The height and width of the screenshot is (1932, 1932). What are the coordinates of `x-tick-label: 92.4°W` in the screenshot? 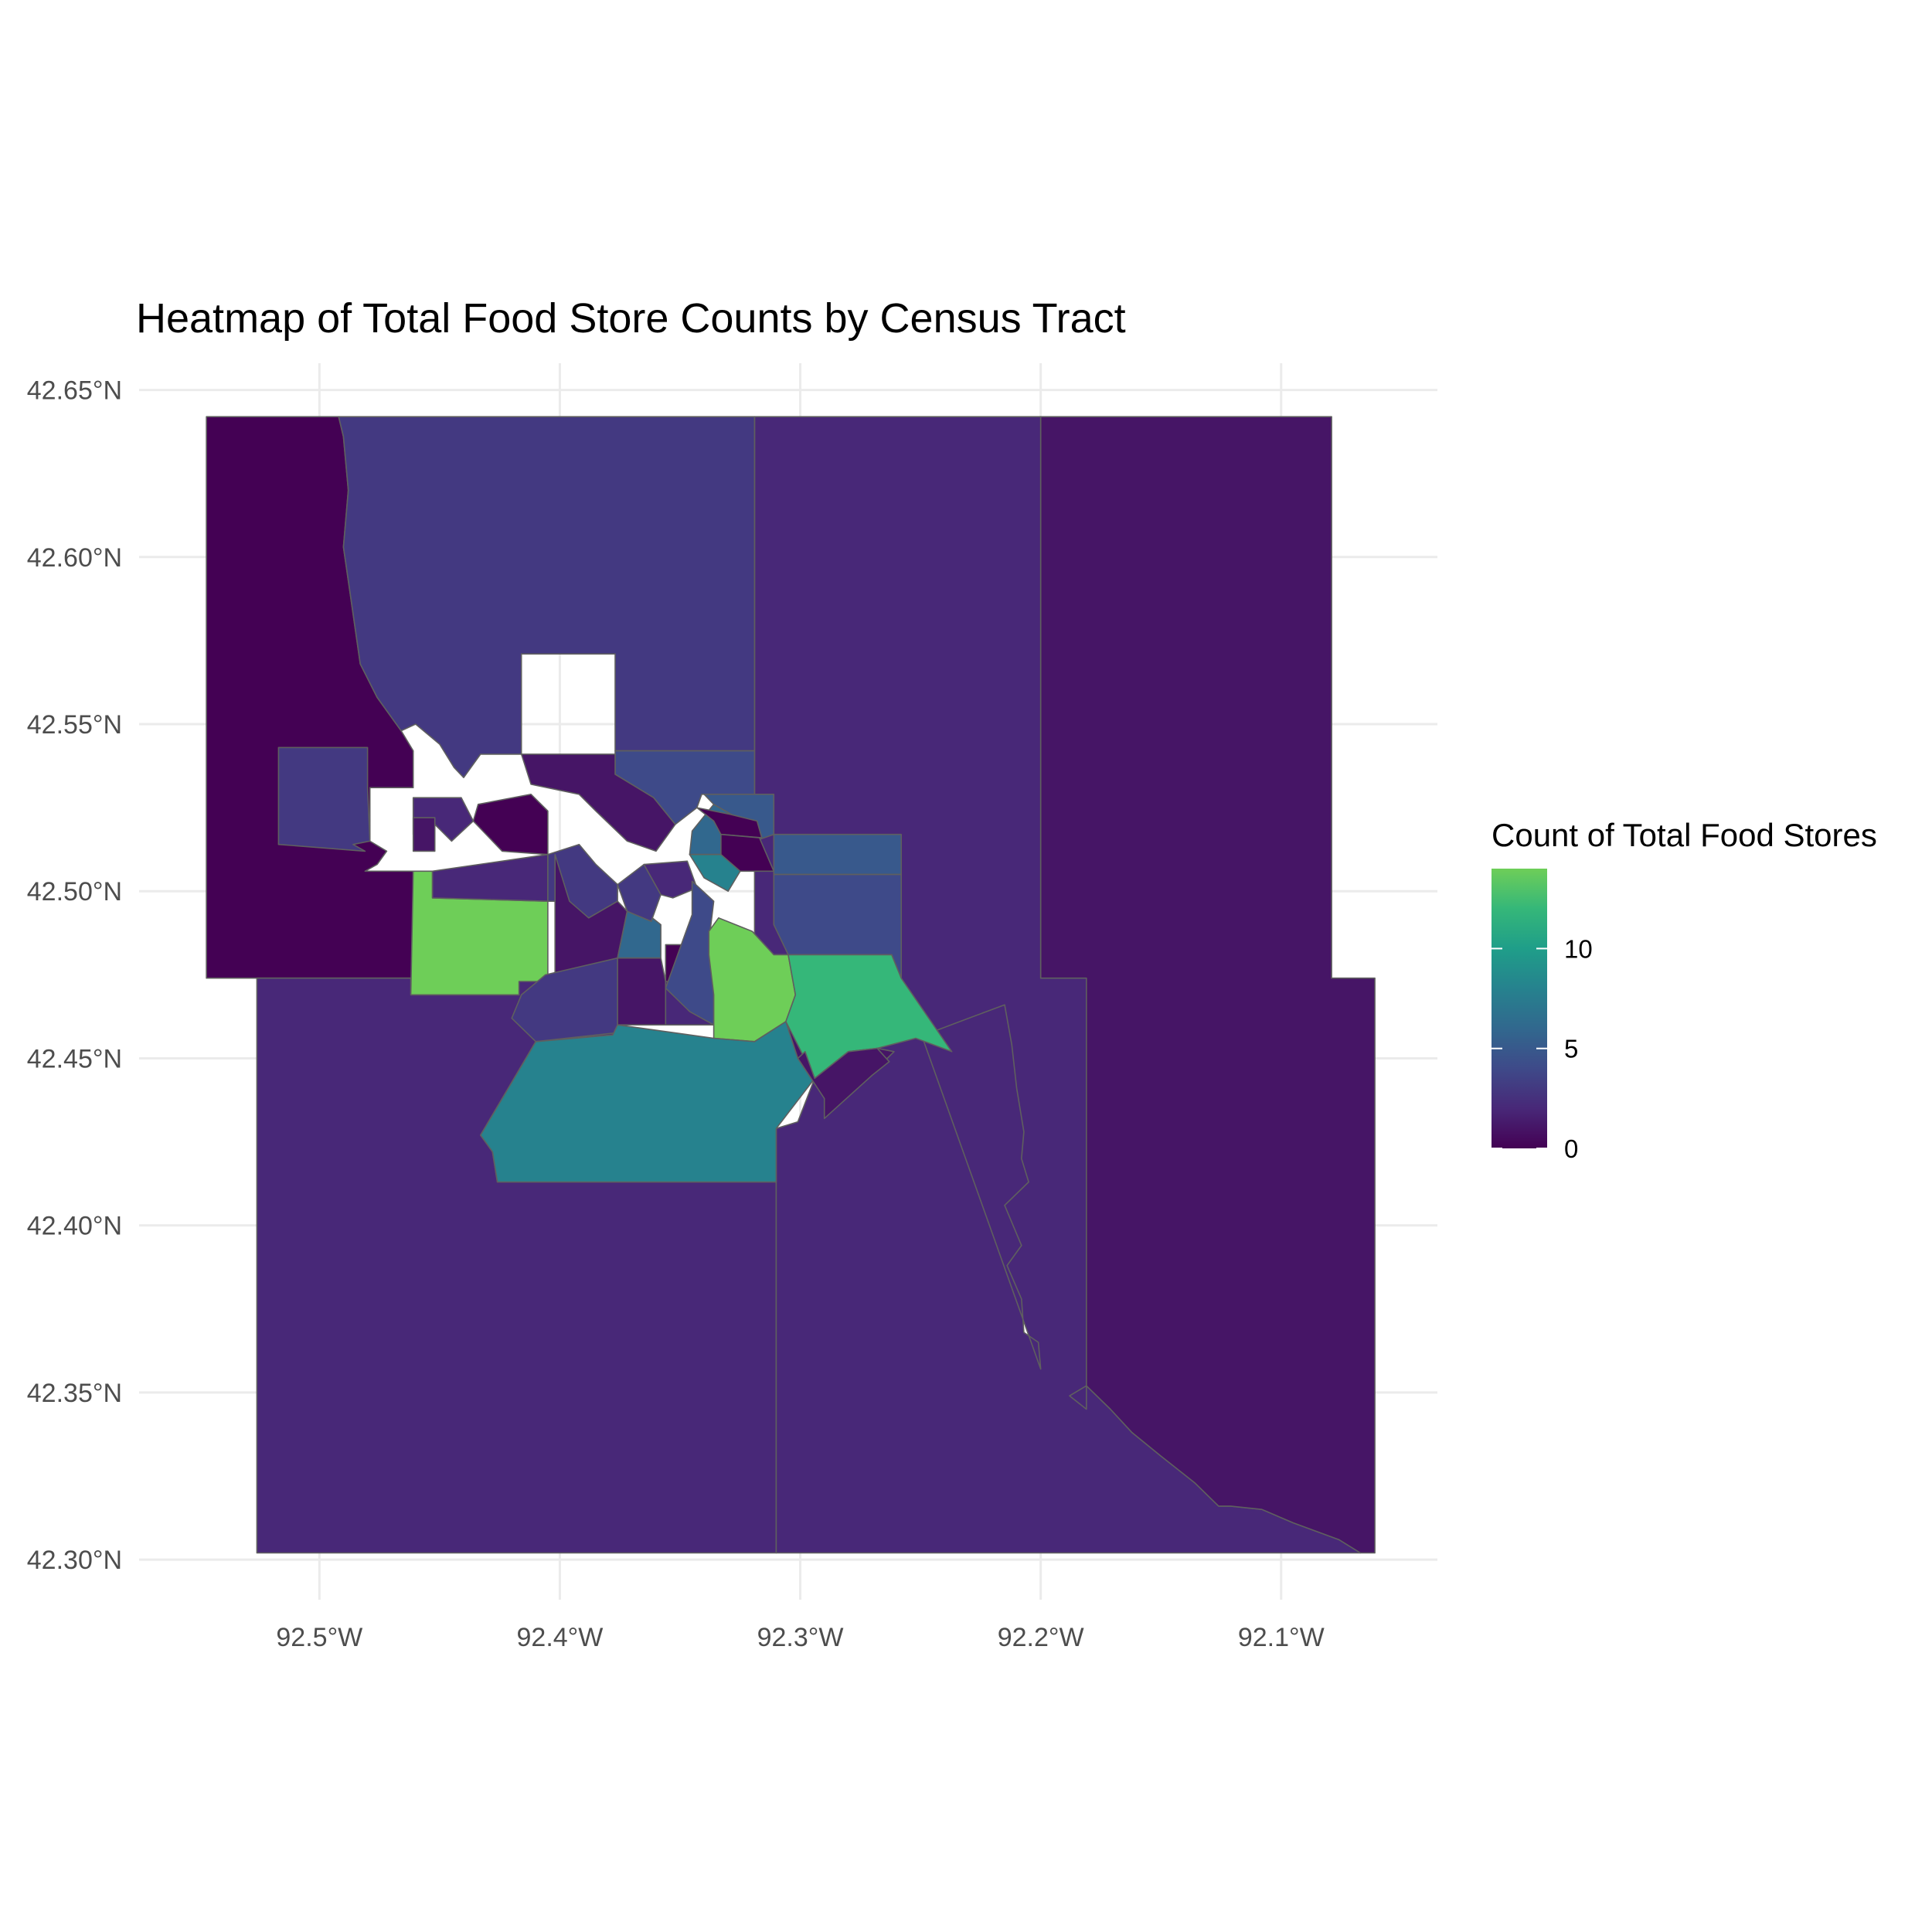 It's located at (560, 1638).